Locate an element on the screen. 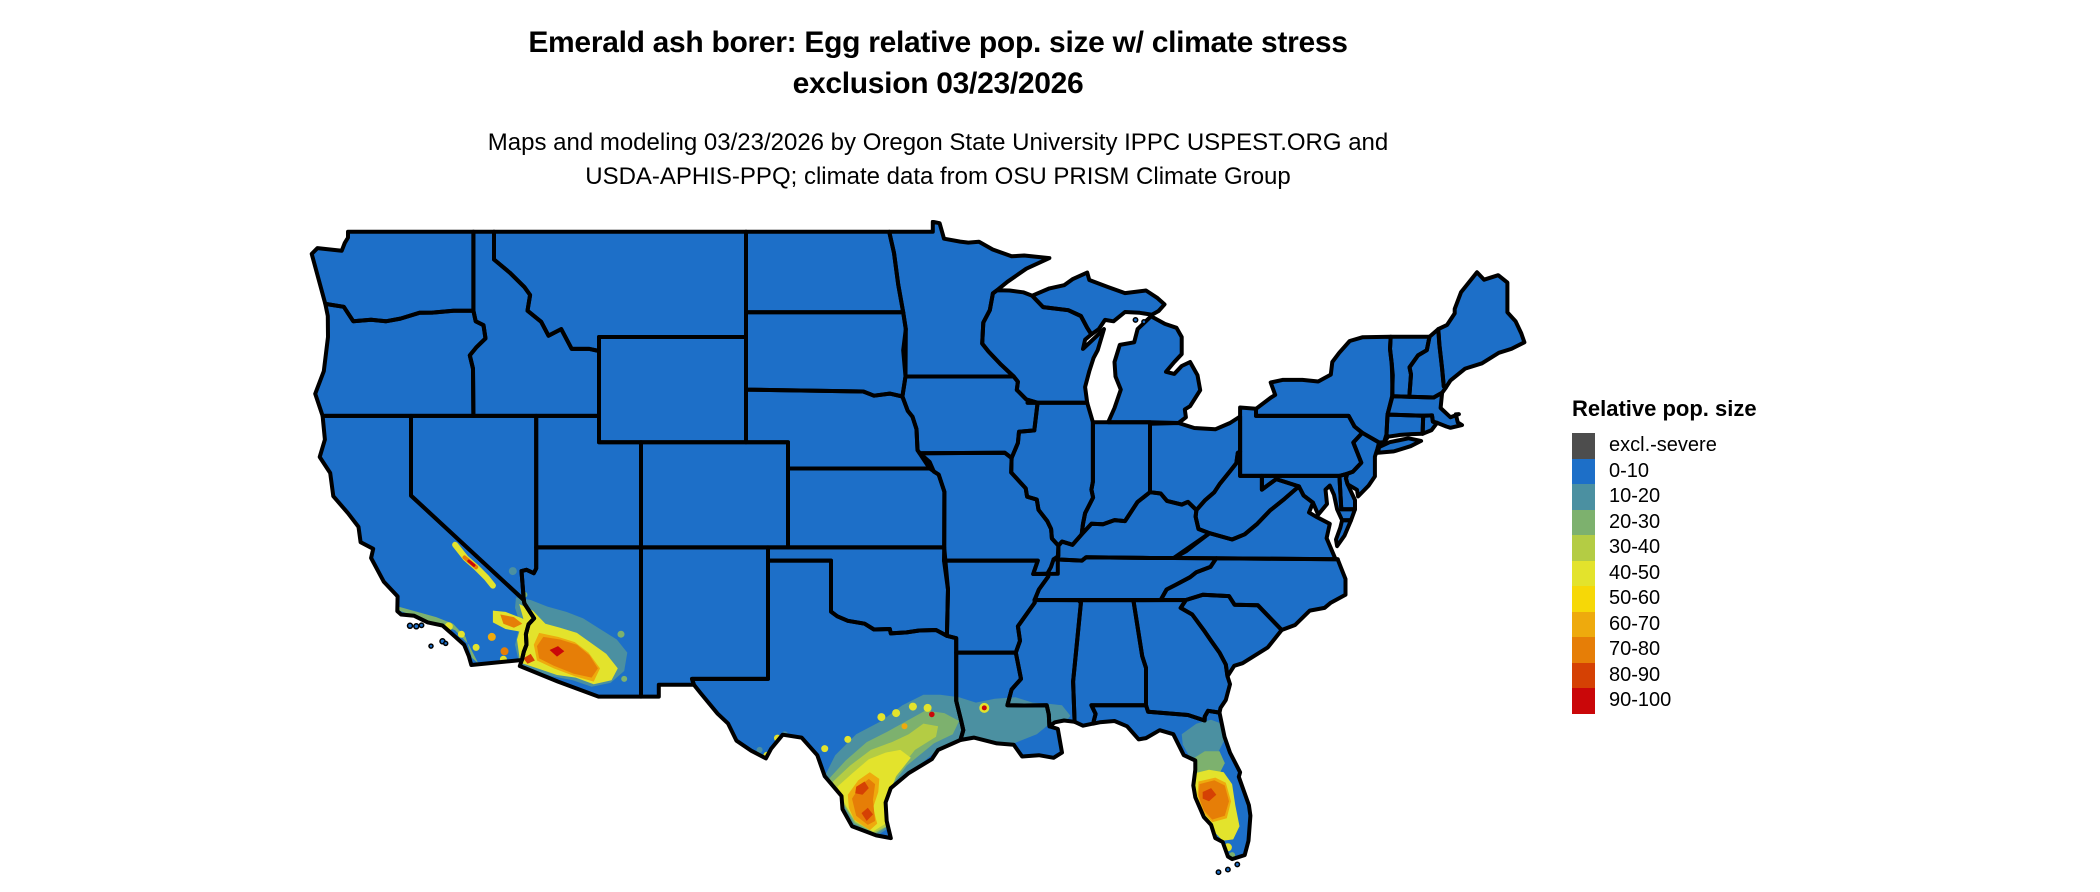 This screenshot has height=892, width=2100. legend-item-label: 90-100 is located at coordinates (1640, 700).